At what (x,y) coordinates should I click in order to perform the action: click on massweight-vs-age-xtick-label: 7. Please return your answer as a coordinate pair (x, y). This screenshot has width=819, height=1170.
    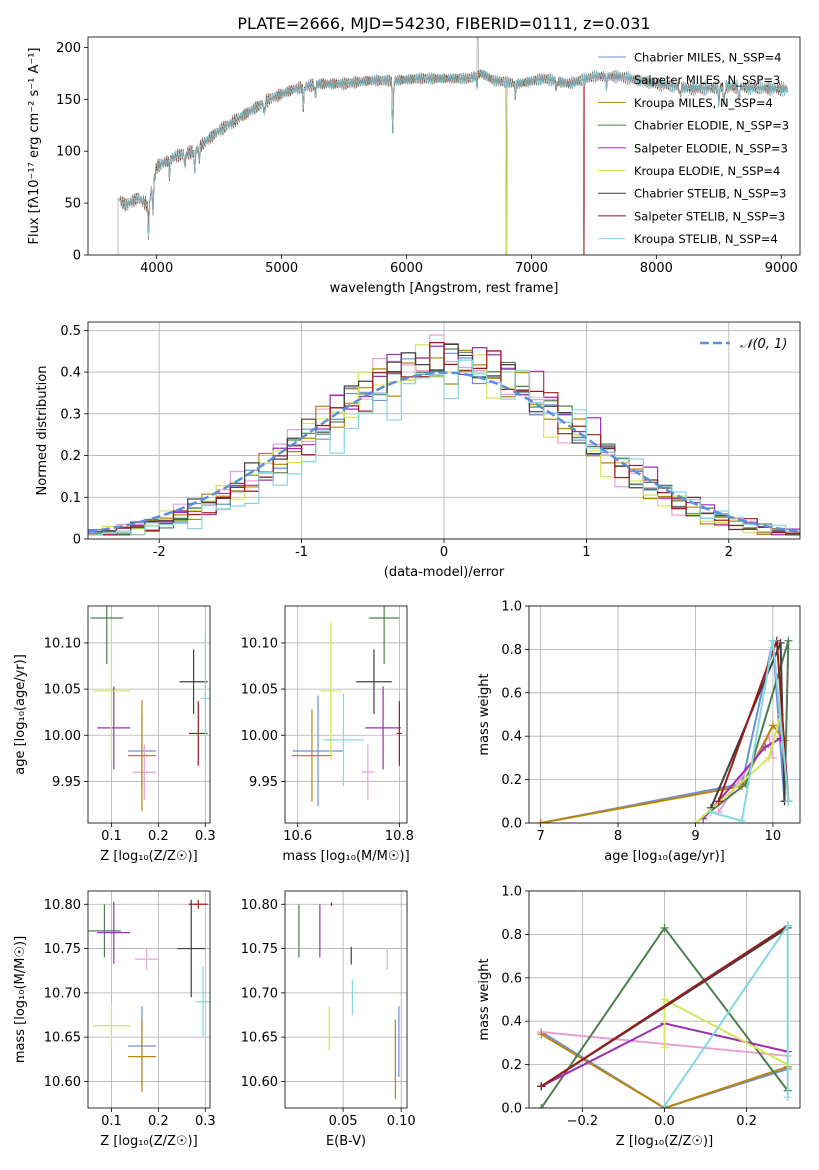
    Looking at the image, I should click on (540, 836).